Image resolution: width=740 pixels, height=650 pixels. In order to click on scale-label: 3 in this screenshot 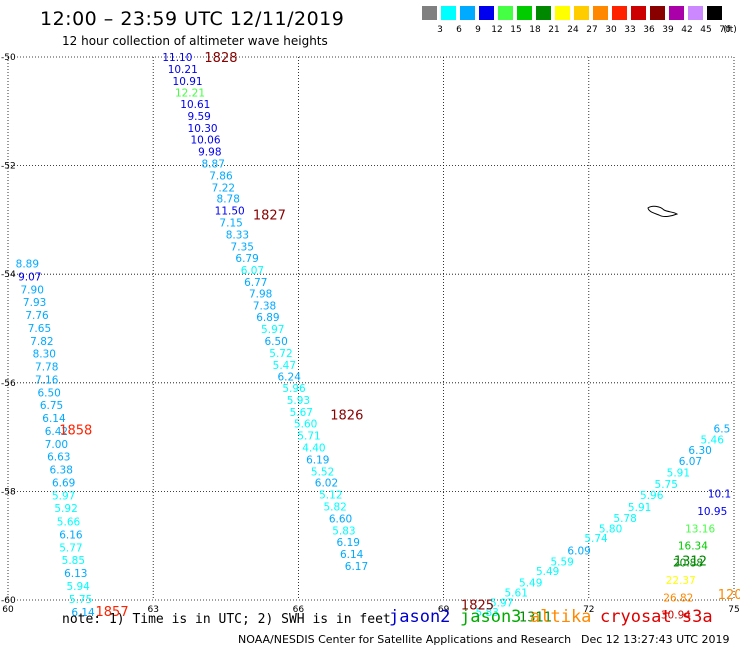, I will do `click(440, 30)`.